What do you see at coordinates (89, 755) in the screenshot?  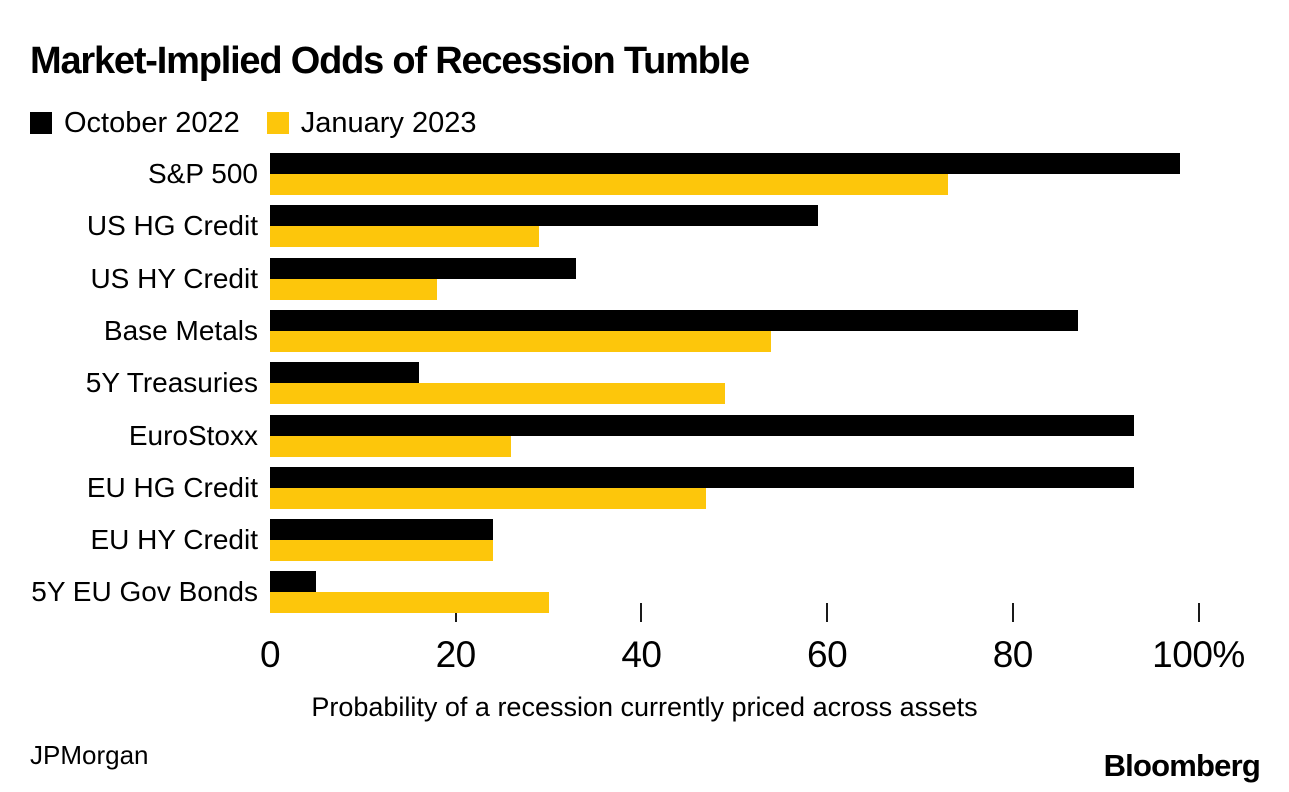 I see `source-label: JPMorgan` at bounding box center [89, 755].